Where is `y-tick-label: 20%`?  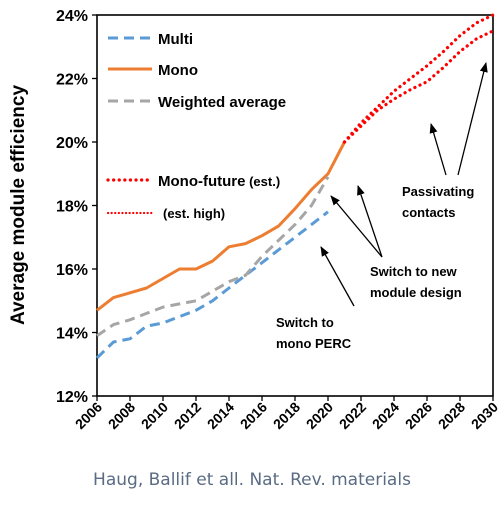
y-tick-label: 20% is located at coordinates (72, 143).